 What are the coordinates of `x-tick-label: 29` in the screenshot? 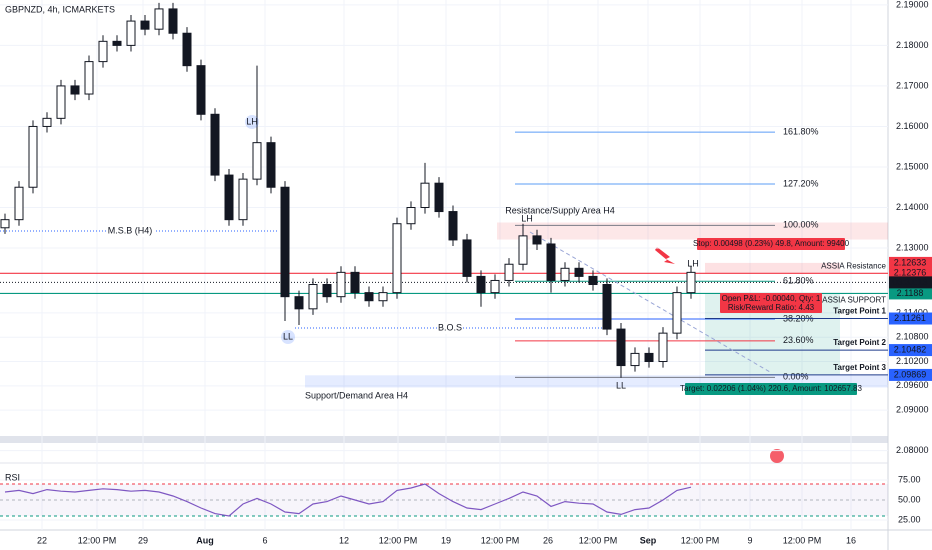 It's located at (143, 540).